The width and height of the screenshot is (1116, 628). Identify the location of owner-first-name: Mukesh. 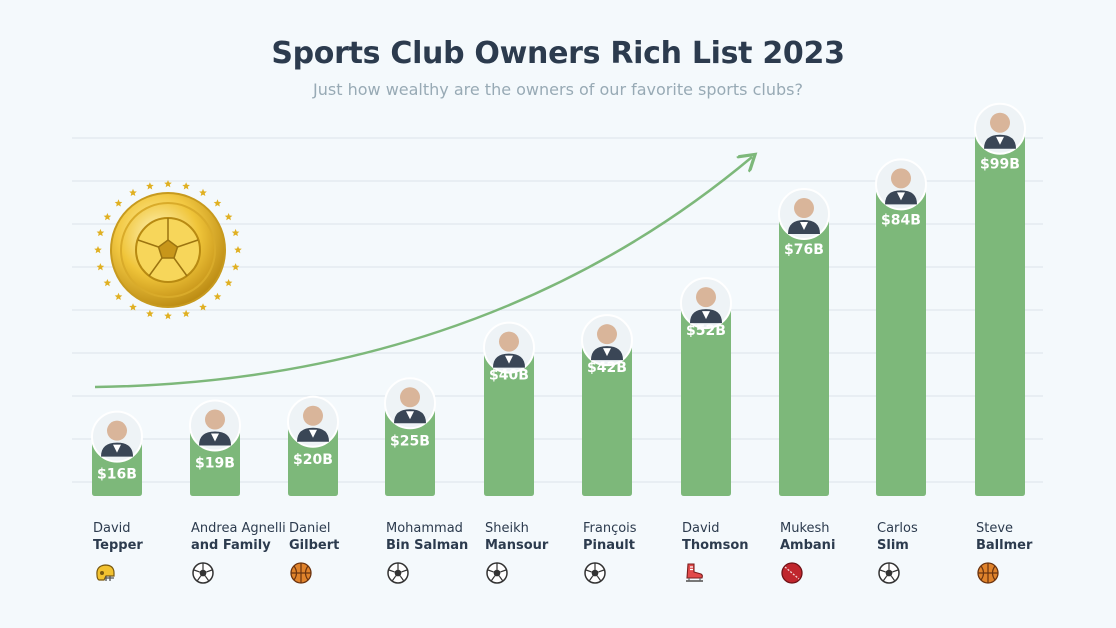
(805, 528).